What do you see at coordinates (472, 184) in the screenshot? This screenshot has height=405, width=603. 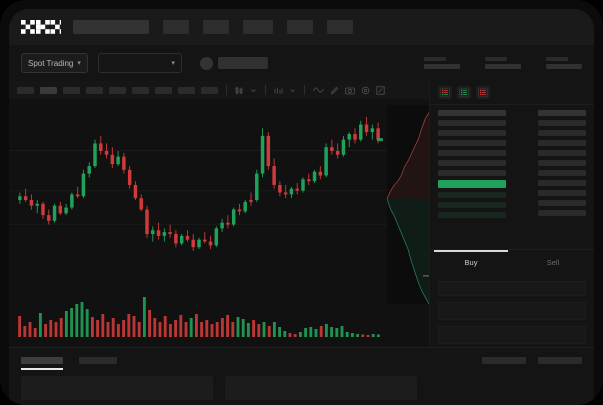 I see `orderbook-last-price-row` at bounding box center [472, 184].